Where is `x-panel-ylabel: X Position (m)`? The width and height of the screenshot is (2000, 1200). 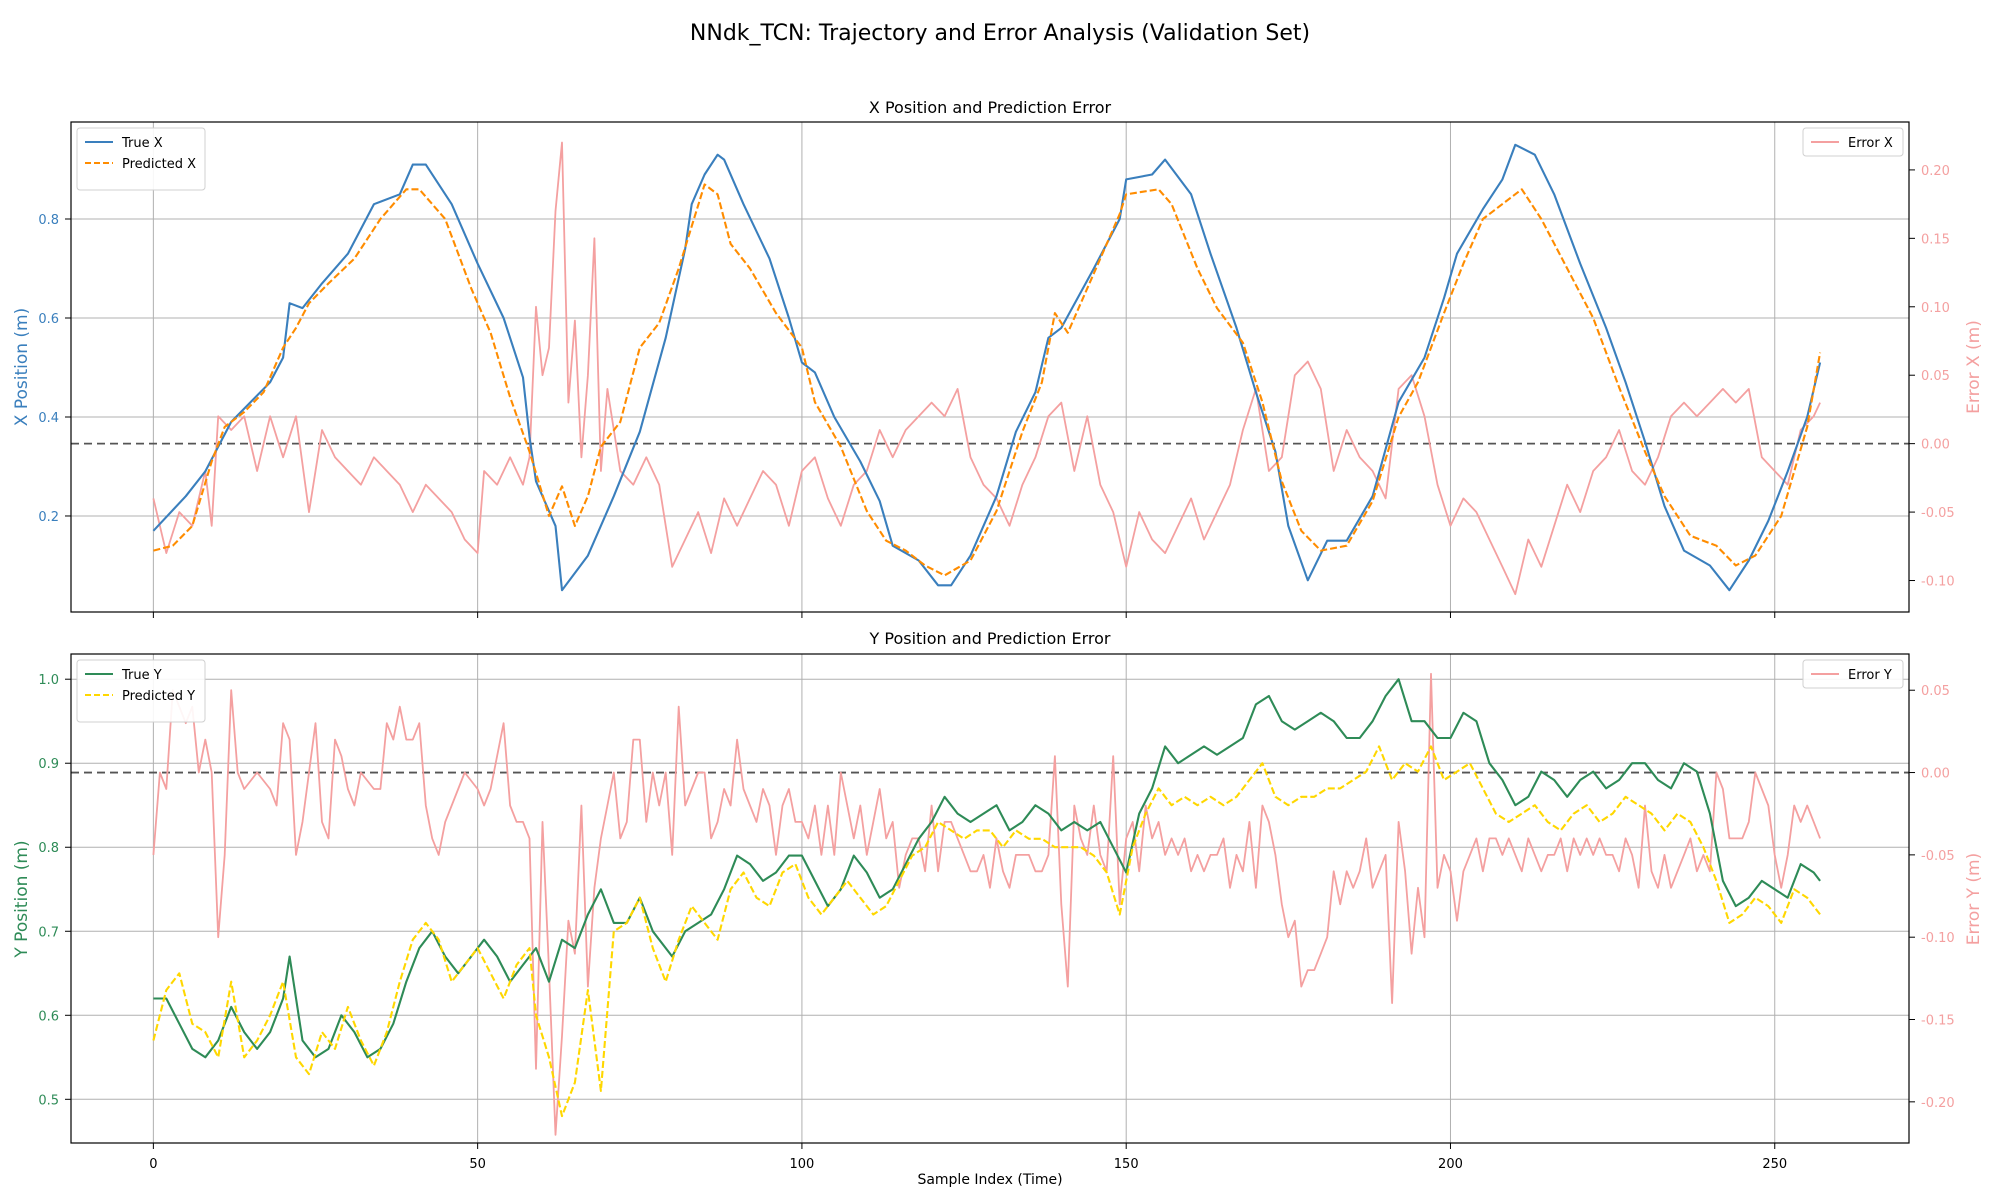
x-panel-ylabel: X Position (m) is located at coordinates (22, 367).